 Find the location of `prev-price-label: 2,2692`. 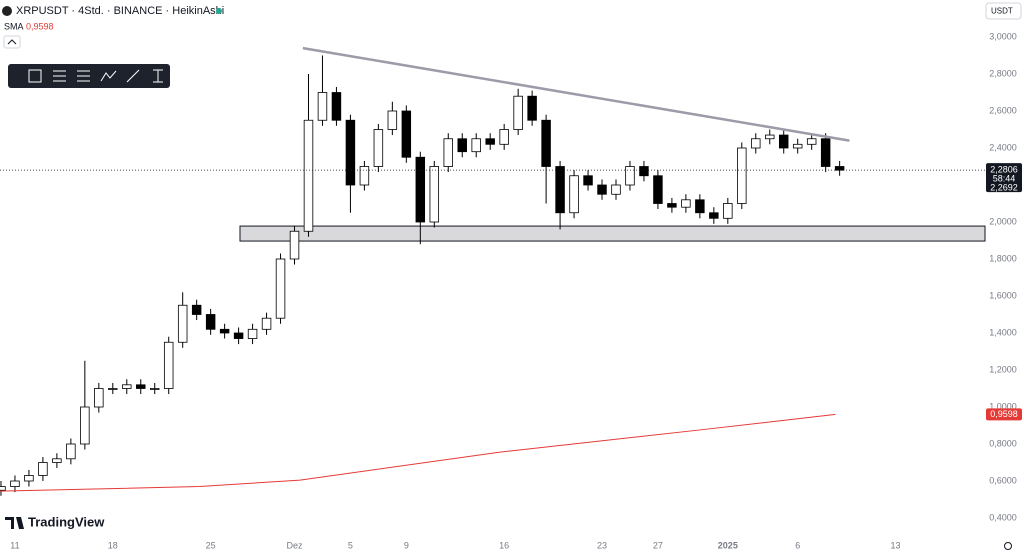

prev-price-label: 2,2692 is located at coordinates (1004, 187).